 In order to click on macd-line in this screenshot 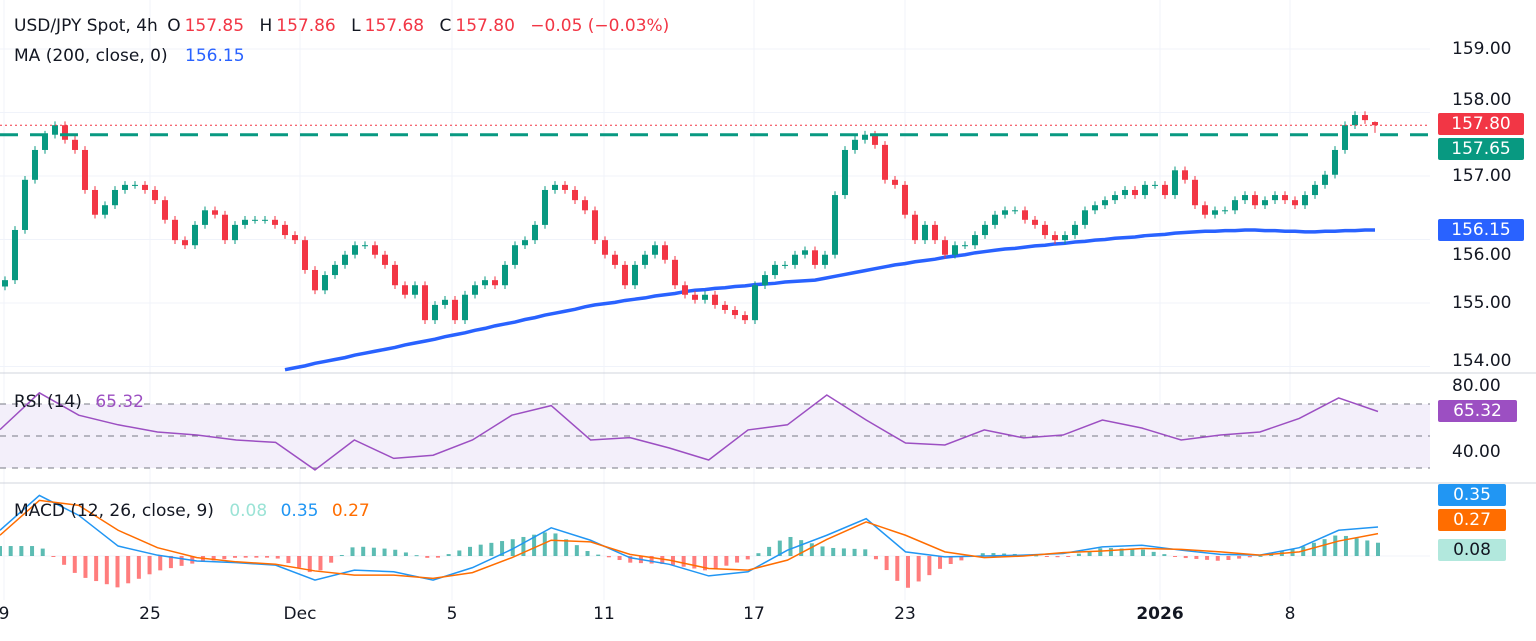, I will do `click(689, 537)`.